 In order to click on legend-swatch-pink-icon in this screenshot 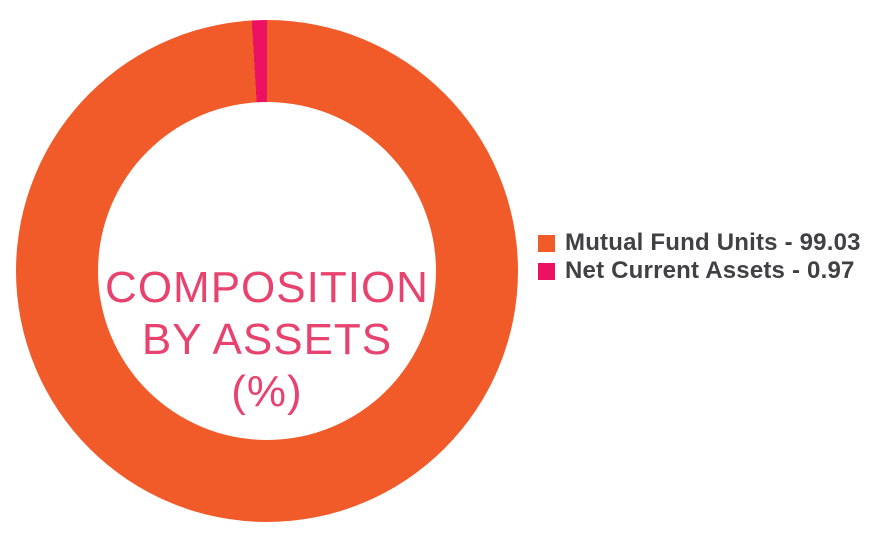, I will do `click(546, 271)`.